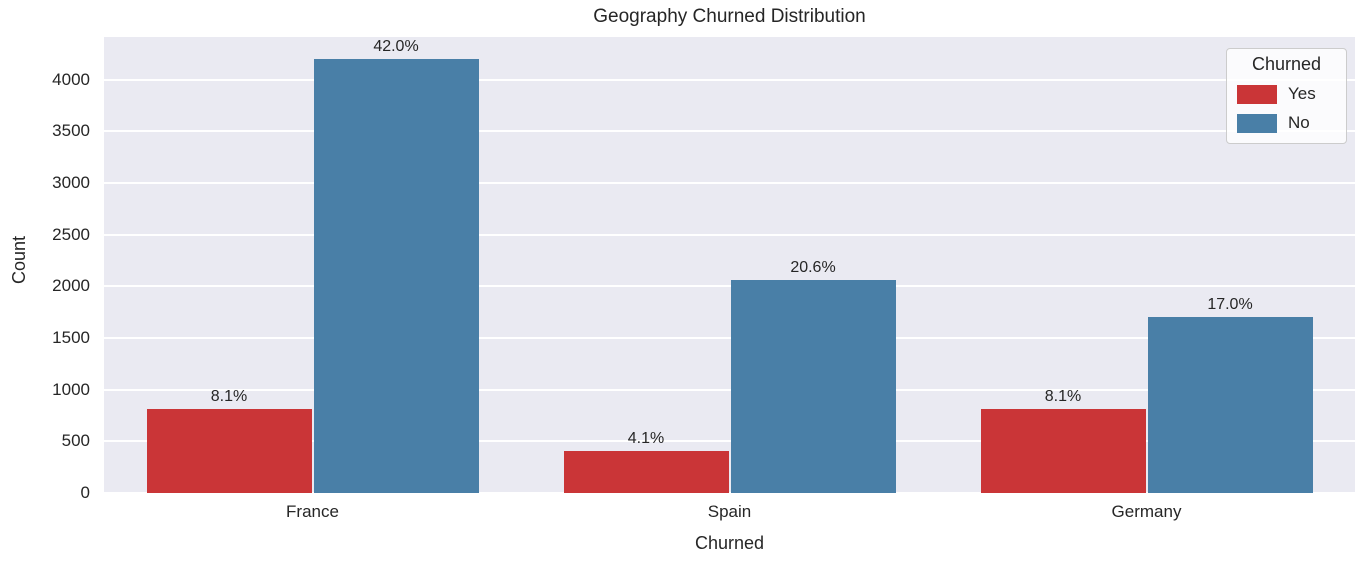 The image size is (1366, 566). Describe the element at coordinates (85, 492) in the screenshot. I see `y-tick-label: 0` at that location.